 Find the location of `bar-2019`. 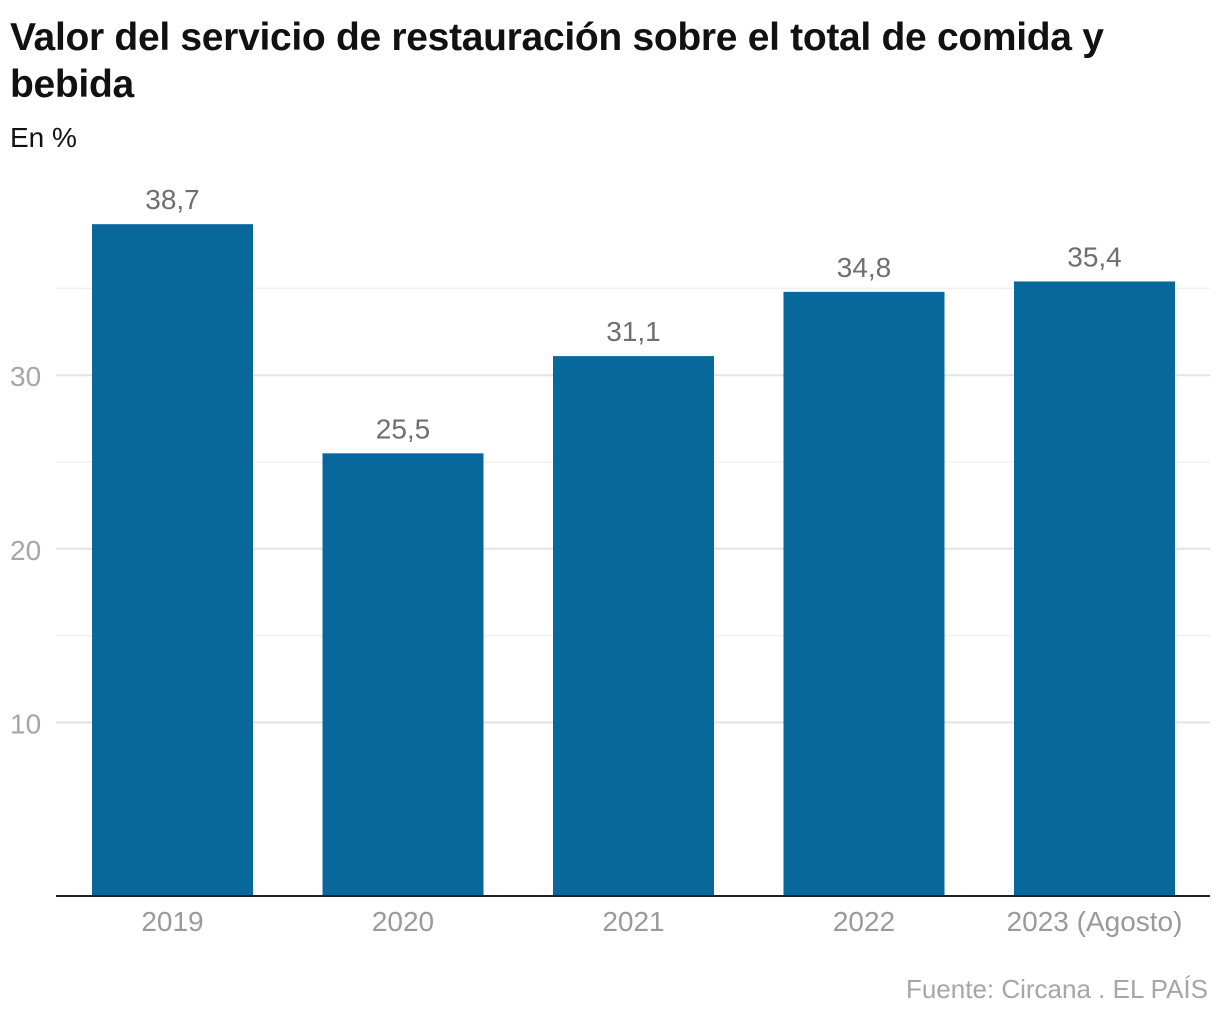

bar-2019 is located at coordinates (172, 560).